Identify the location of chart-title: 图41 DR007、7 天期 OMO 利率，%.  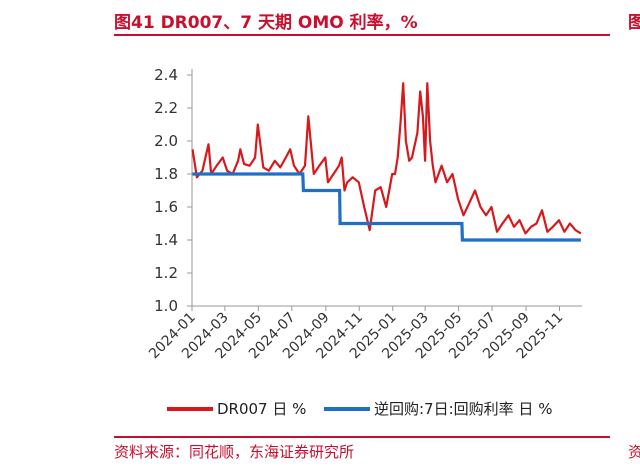
(266, 23).